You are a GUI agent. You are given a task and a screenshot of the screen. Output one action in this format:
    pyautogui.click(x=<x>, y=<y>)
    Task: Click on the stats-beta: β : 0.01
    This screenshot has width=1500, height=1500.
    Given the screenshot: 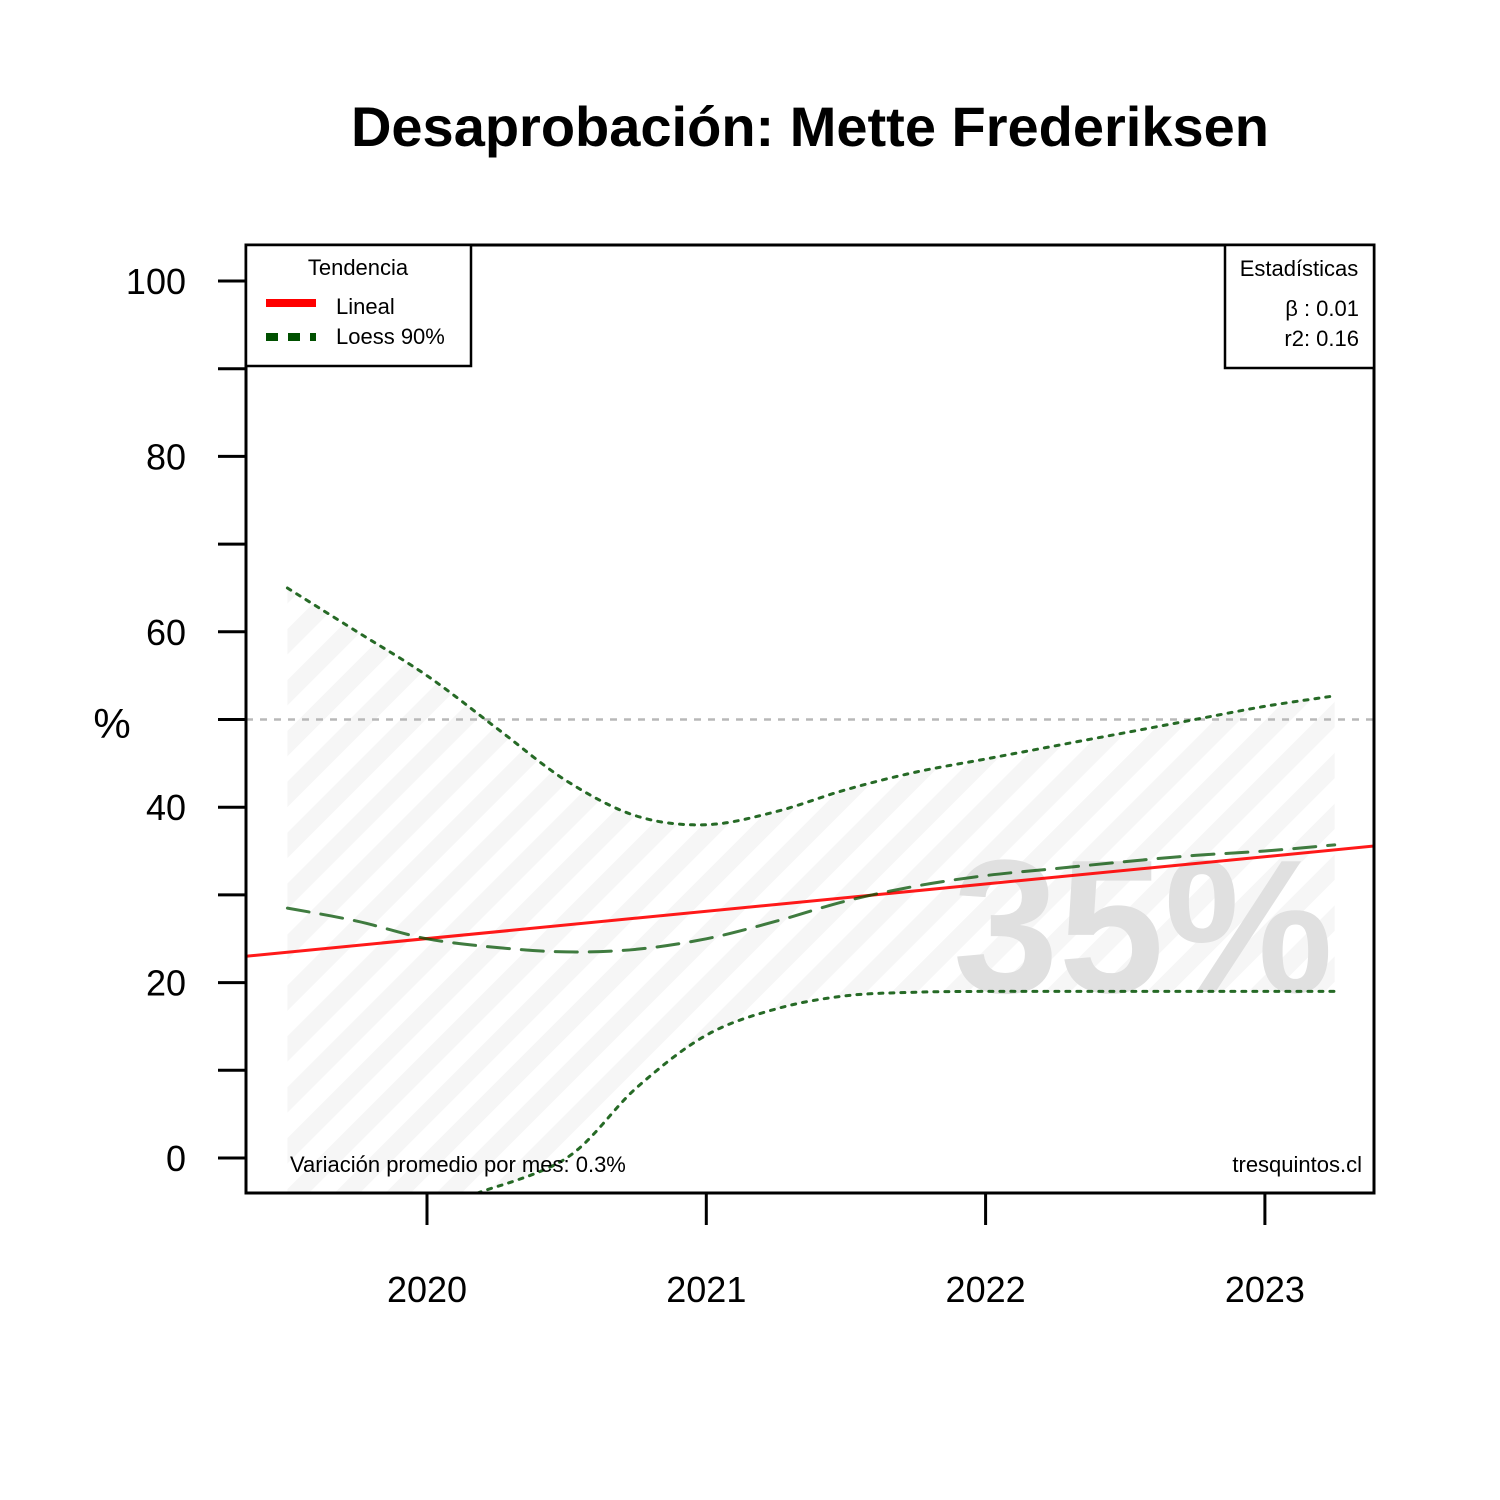 What is the action you would take?
    pyautogui.click(x=1322, y=308)
    